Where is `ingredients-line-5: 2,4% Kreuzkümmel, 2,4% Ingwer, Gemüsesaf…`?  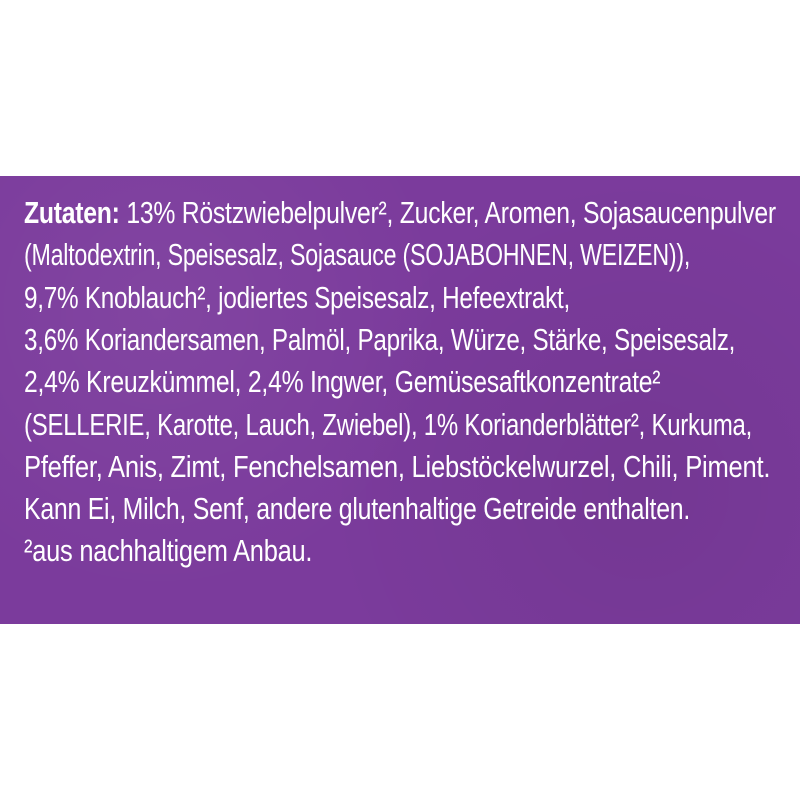
ingredients-line-5: 2,4% Kreuzkümmel, 2,4% Ingwer, Gemüsesaf… is located at coordinates (342, 381).